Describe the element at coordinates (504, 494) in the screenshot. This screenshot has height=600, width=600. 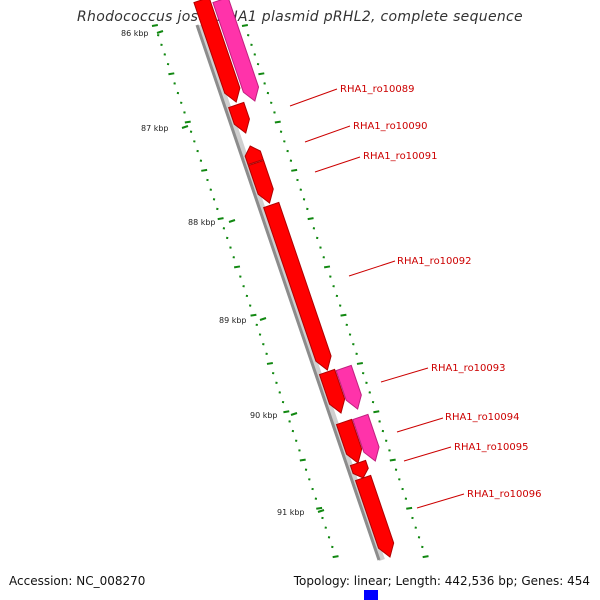
I see `gene-label: RHA1_ro10096` at that location.